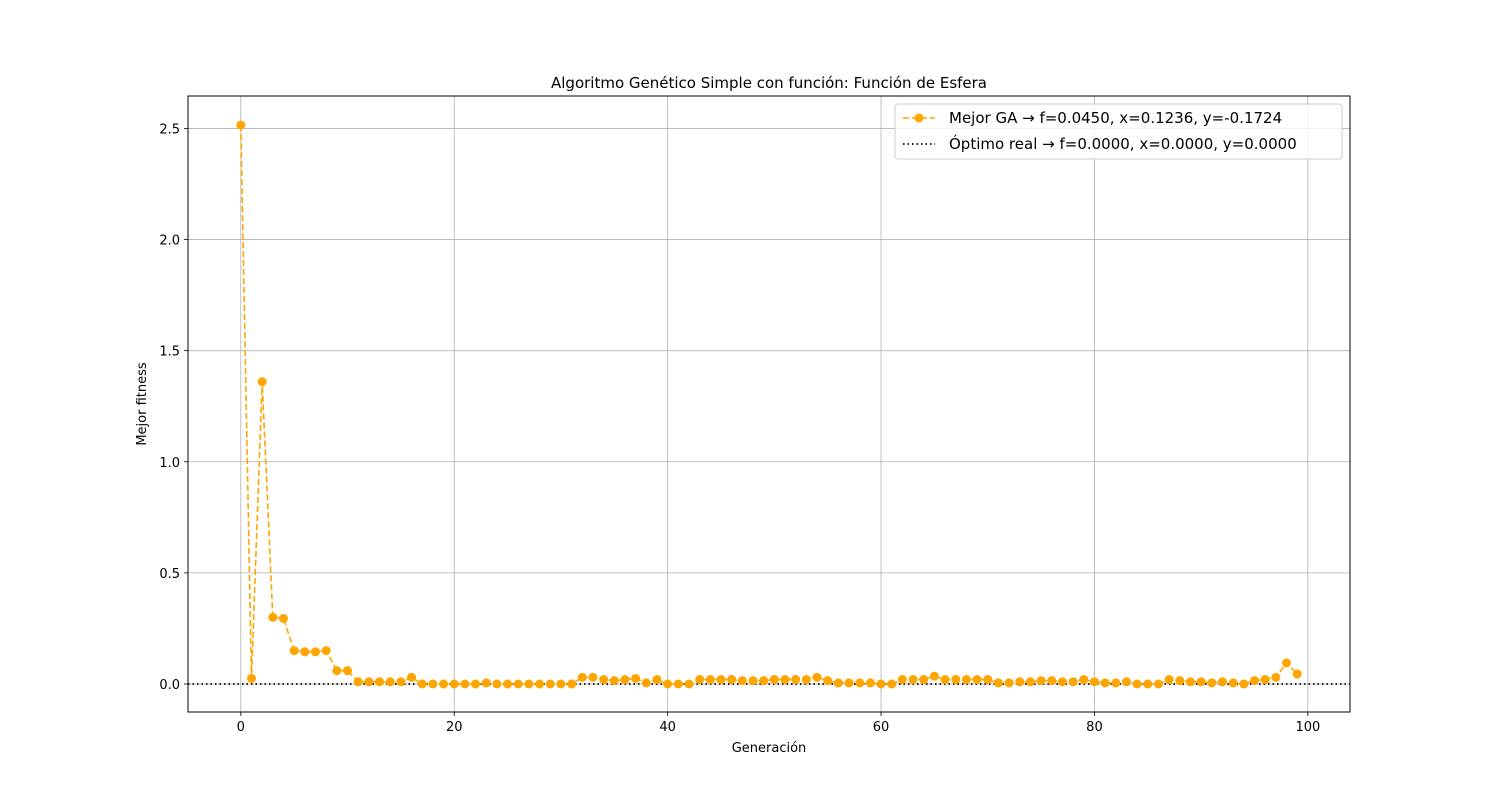 The image size is (1500, 804). Describe the element at coordinates (919, 118) in the screenshot. I see `legend-marker-ga` at that location.